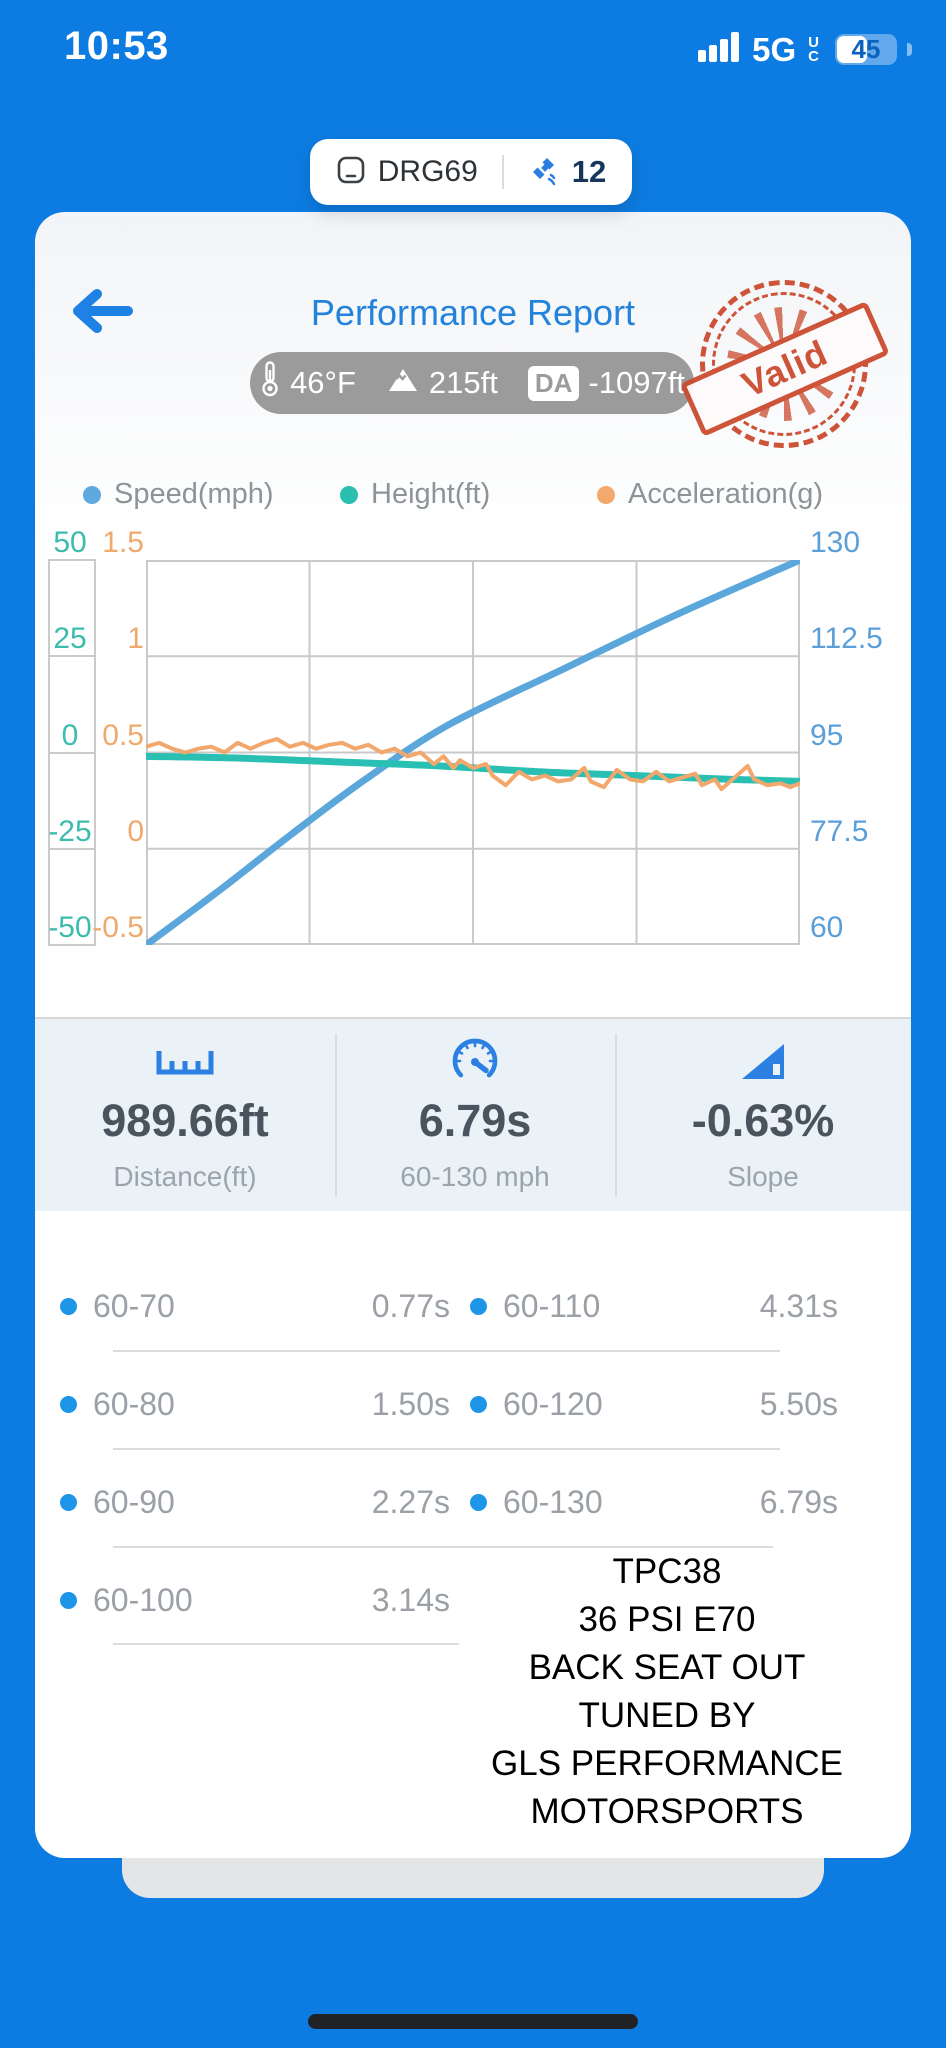  What do you see at coordinates (720, 49) in the screenshot?
I see `signal-strength-icon` at bounding box center [720, 49].